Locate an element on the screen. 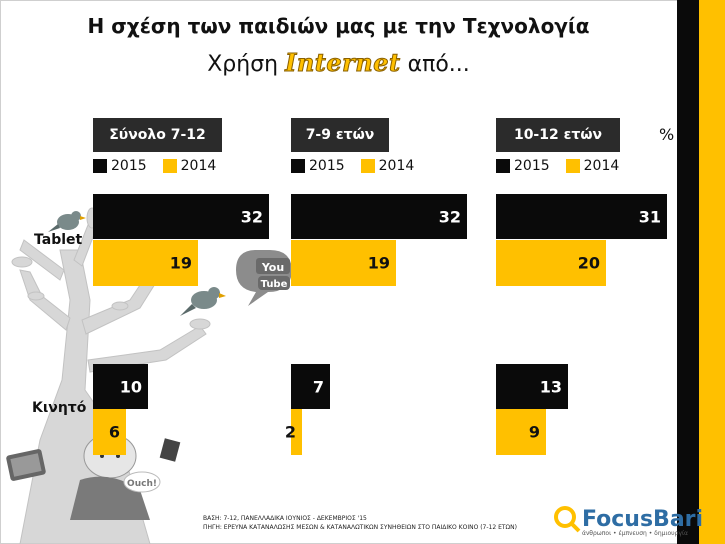  panel-header-1: 7-9 ετών is located at coordinates (340, 135).